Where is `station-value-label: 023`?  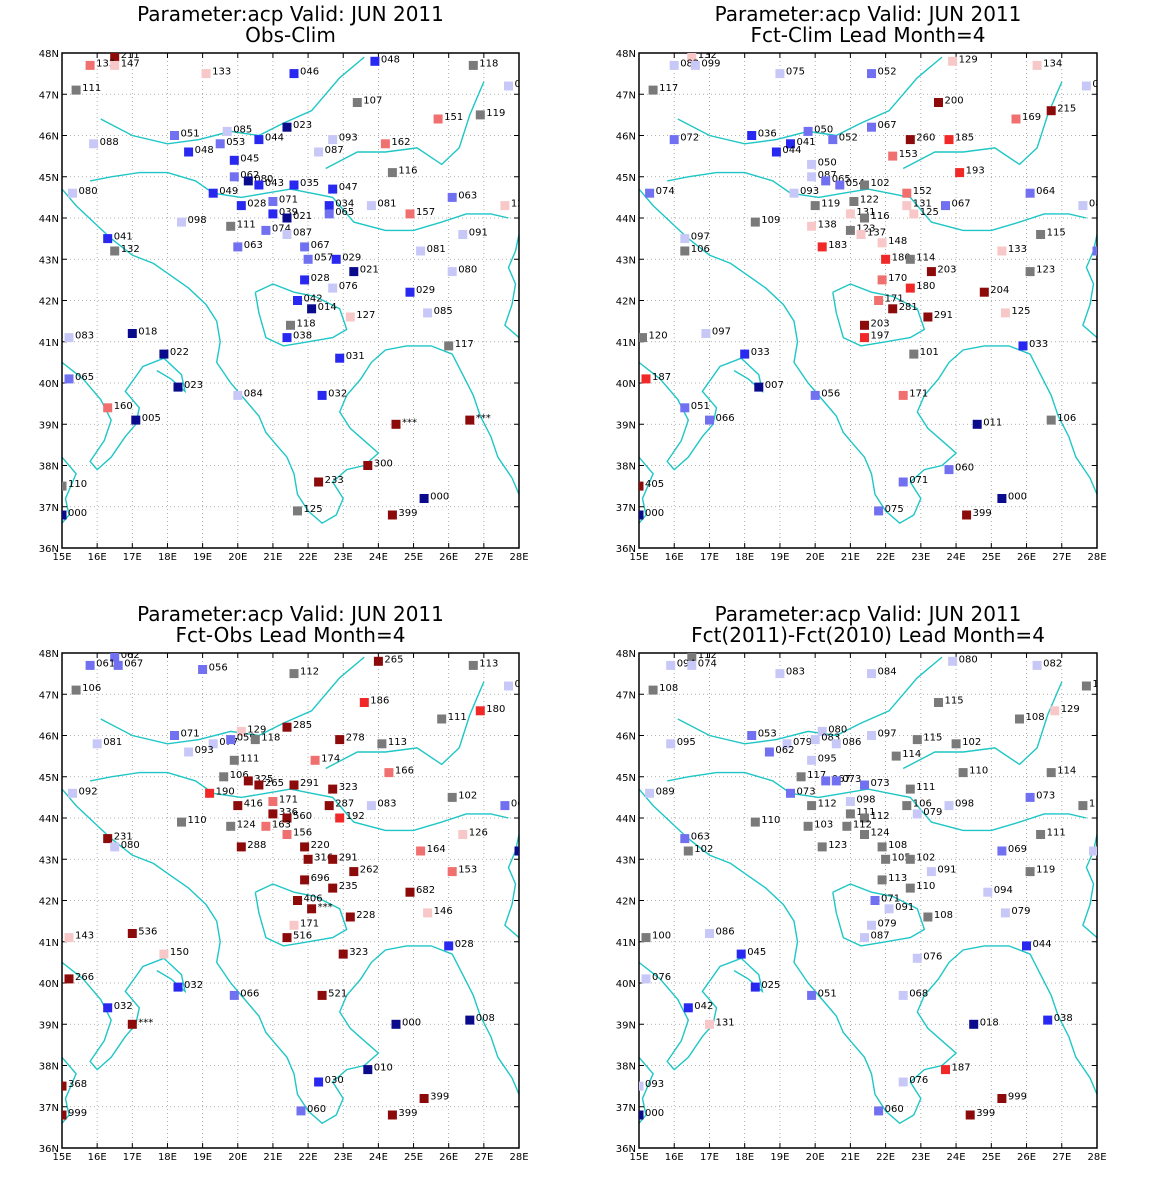
station-value-label: 023 is located at coordinates (302, 125).